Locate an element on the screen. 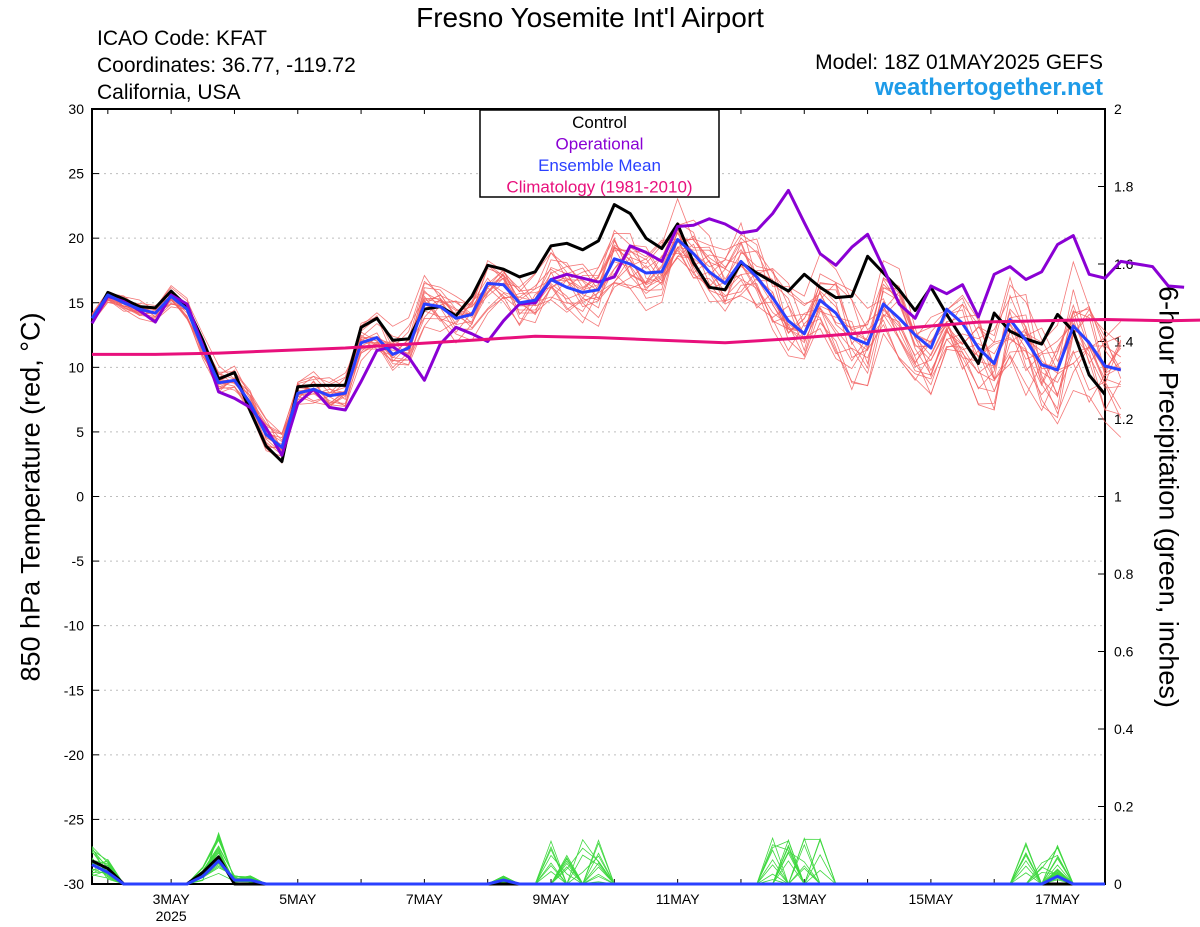 Image resolution: width=1200 pixels, height=927 pixels. y-tick-label-left: -20 is located at coordinates (74, 755).